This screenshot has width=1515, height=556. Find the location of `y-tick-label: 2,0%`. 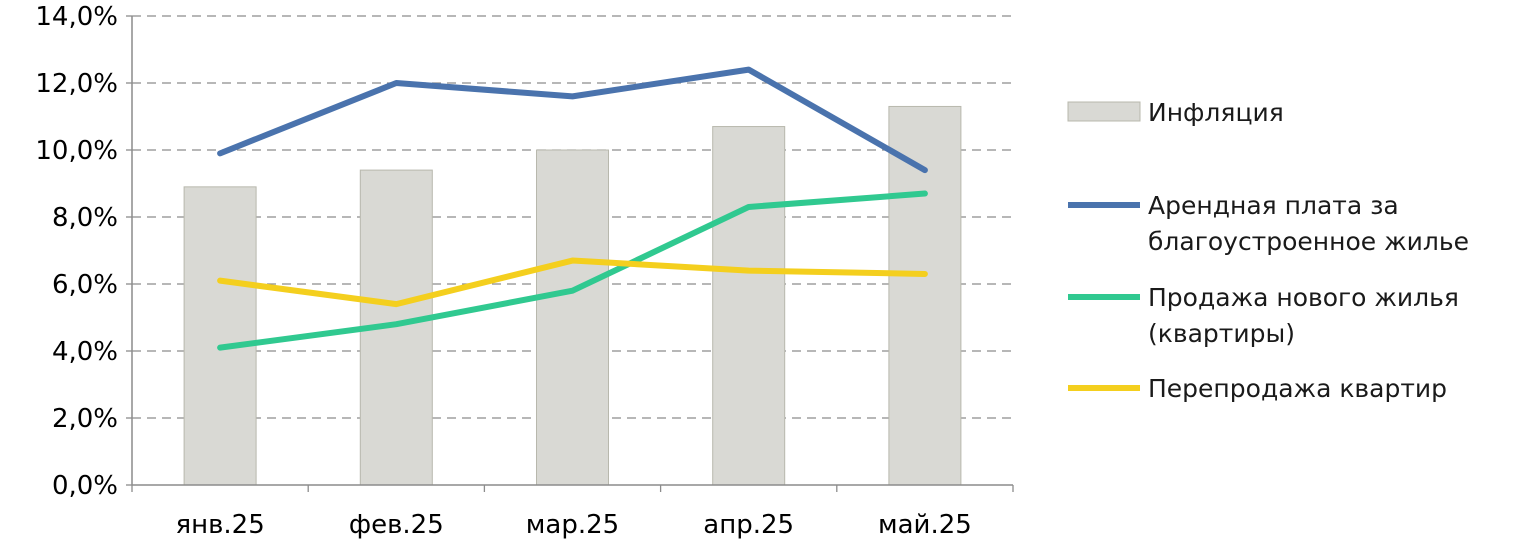

y-tick-label: 2,0% is located at coordinates (85, 419).